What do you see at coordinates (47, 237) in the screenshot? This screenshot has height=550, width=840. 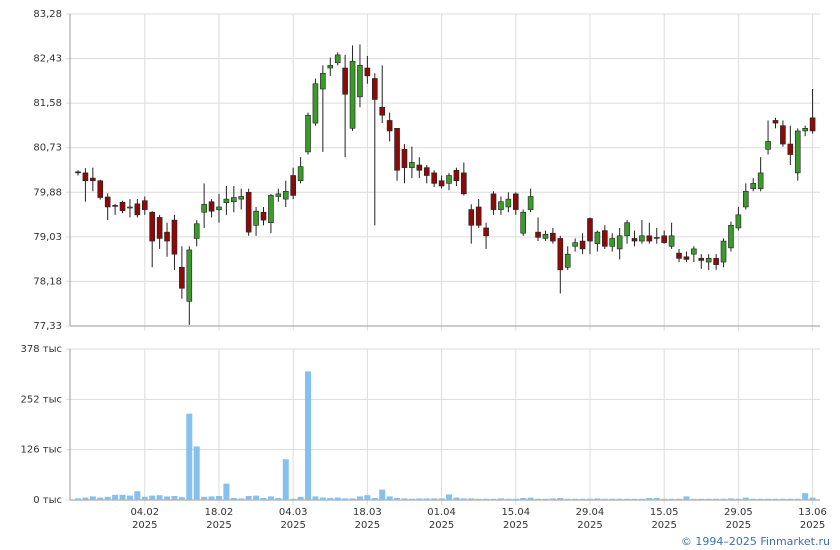 I see `y-tick-label: 79,03` at bounding box center [47, 237].